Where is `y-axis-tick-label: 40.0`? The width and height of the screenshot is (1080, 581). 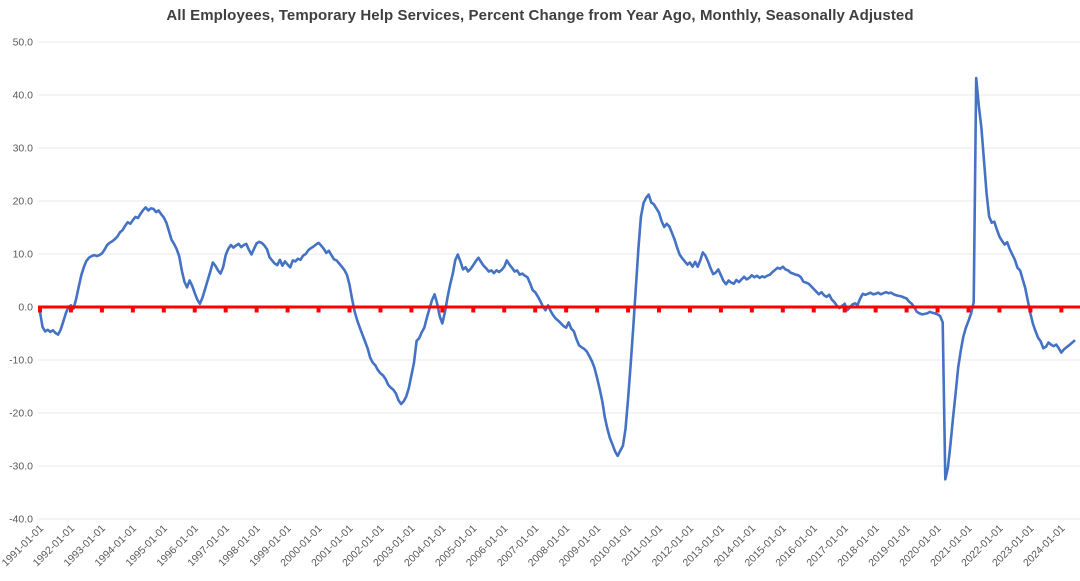
y-axis-tick-label: 40.0 is located at coordinates (23, 96).